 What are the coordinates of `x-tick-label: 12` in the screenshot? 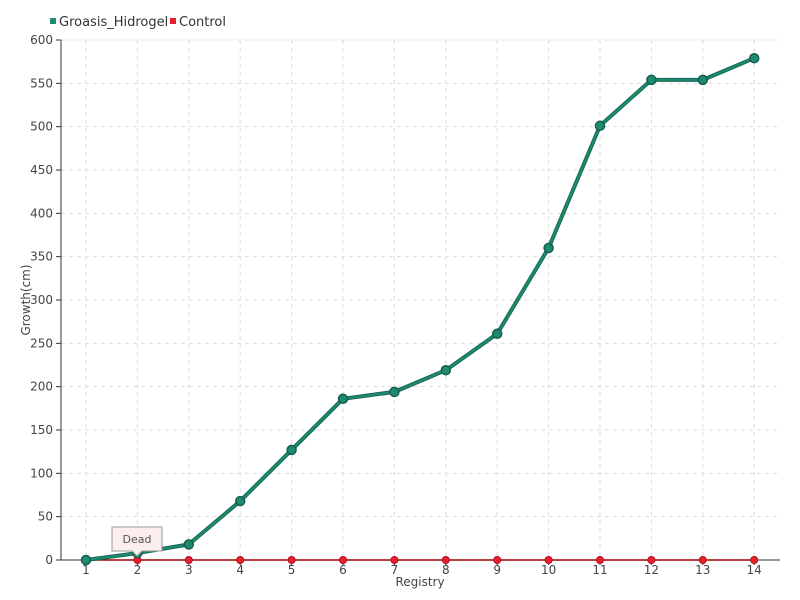 It's located at (651, 570).